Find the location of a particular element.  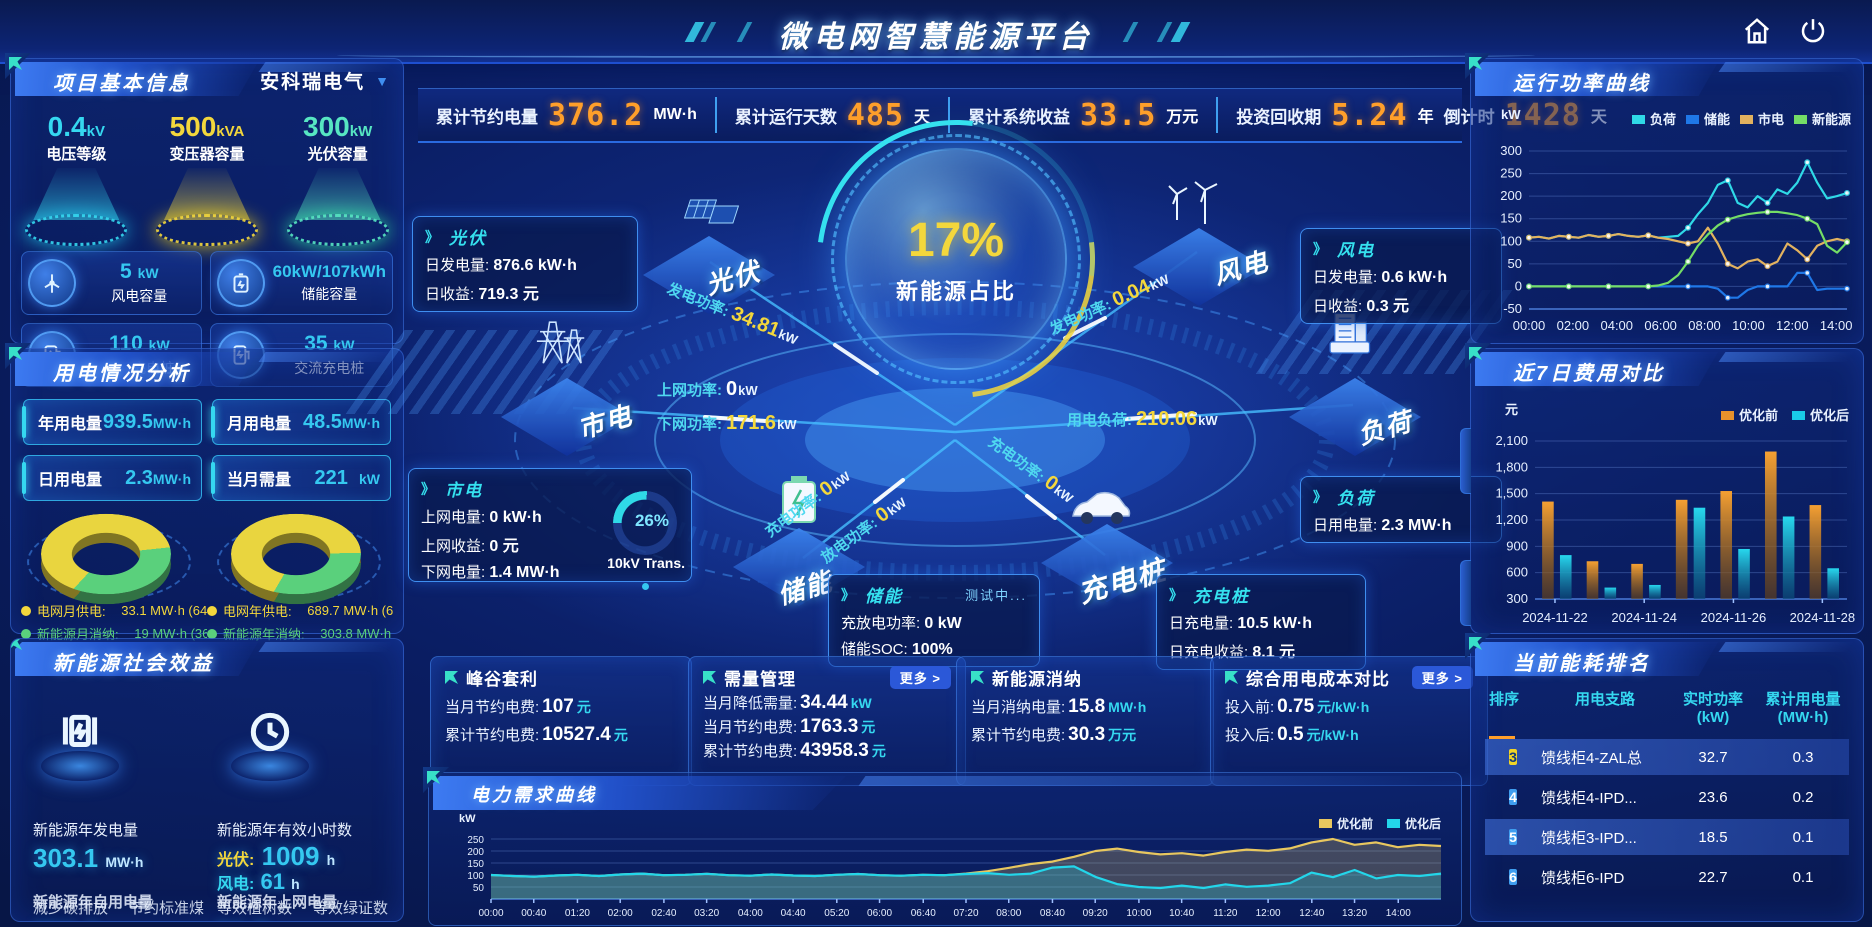

cone-base is located at coordinates (206, 230).